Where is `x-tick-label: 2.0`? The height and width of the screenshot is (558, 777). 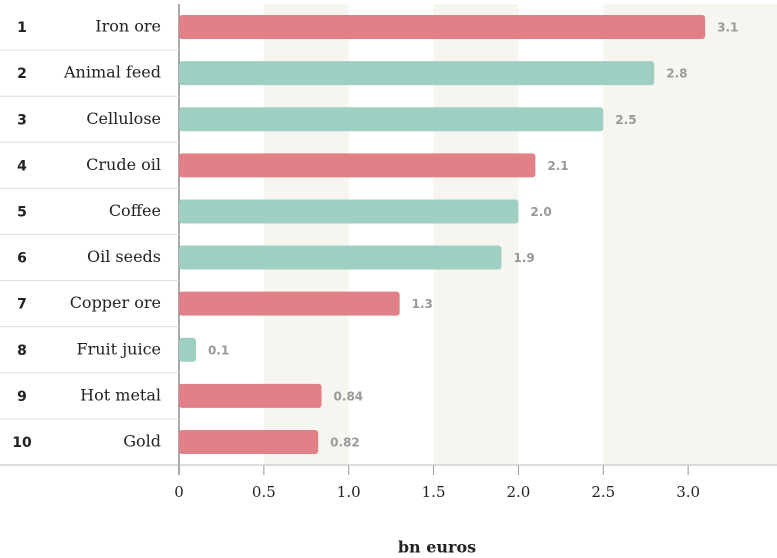 x-tick-label: 2.0 is located at coordinates (518, 492).